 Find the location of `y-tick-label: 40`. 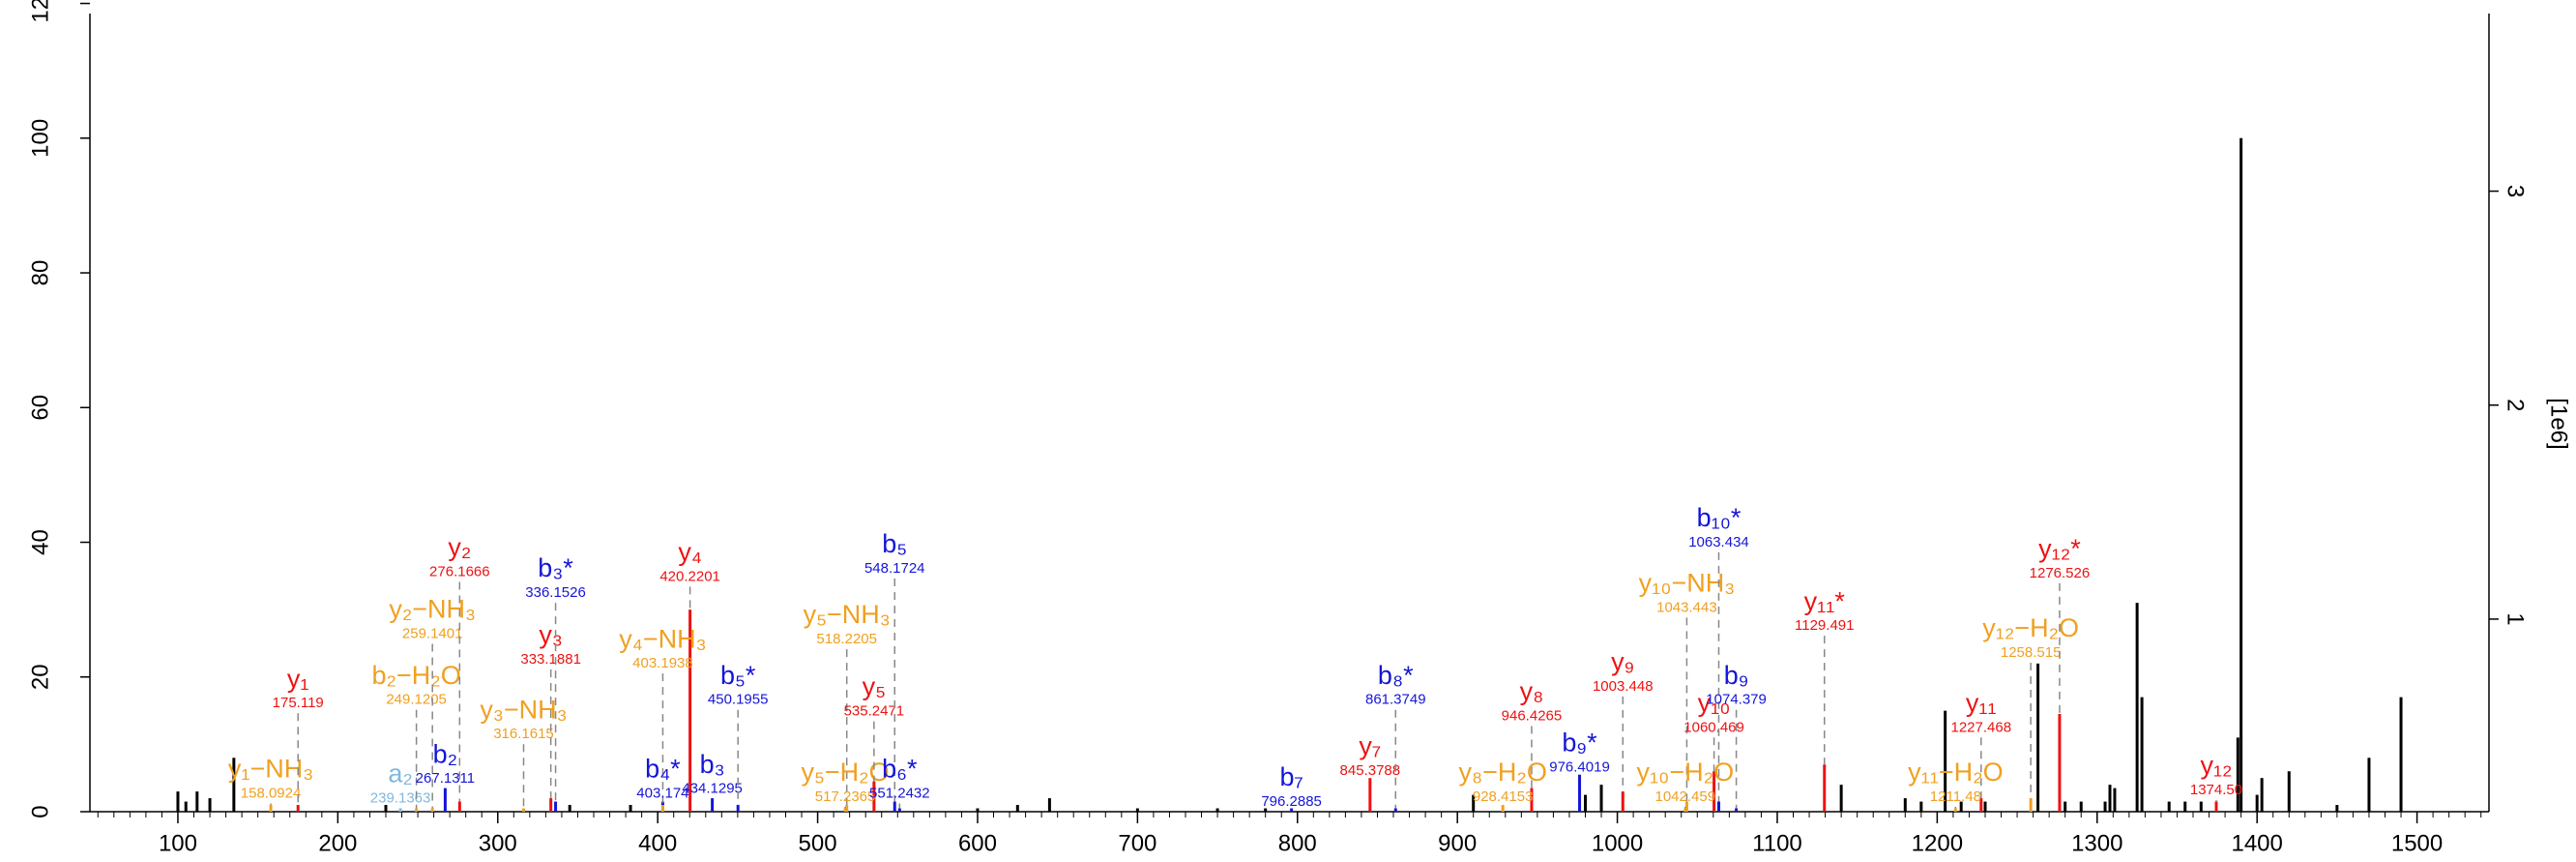

y-tick-label: 40 is located at coordinates (40, 542).